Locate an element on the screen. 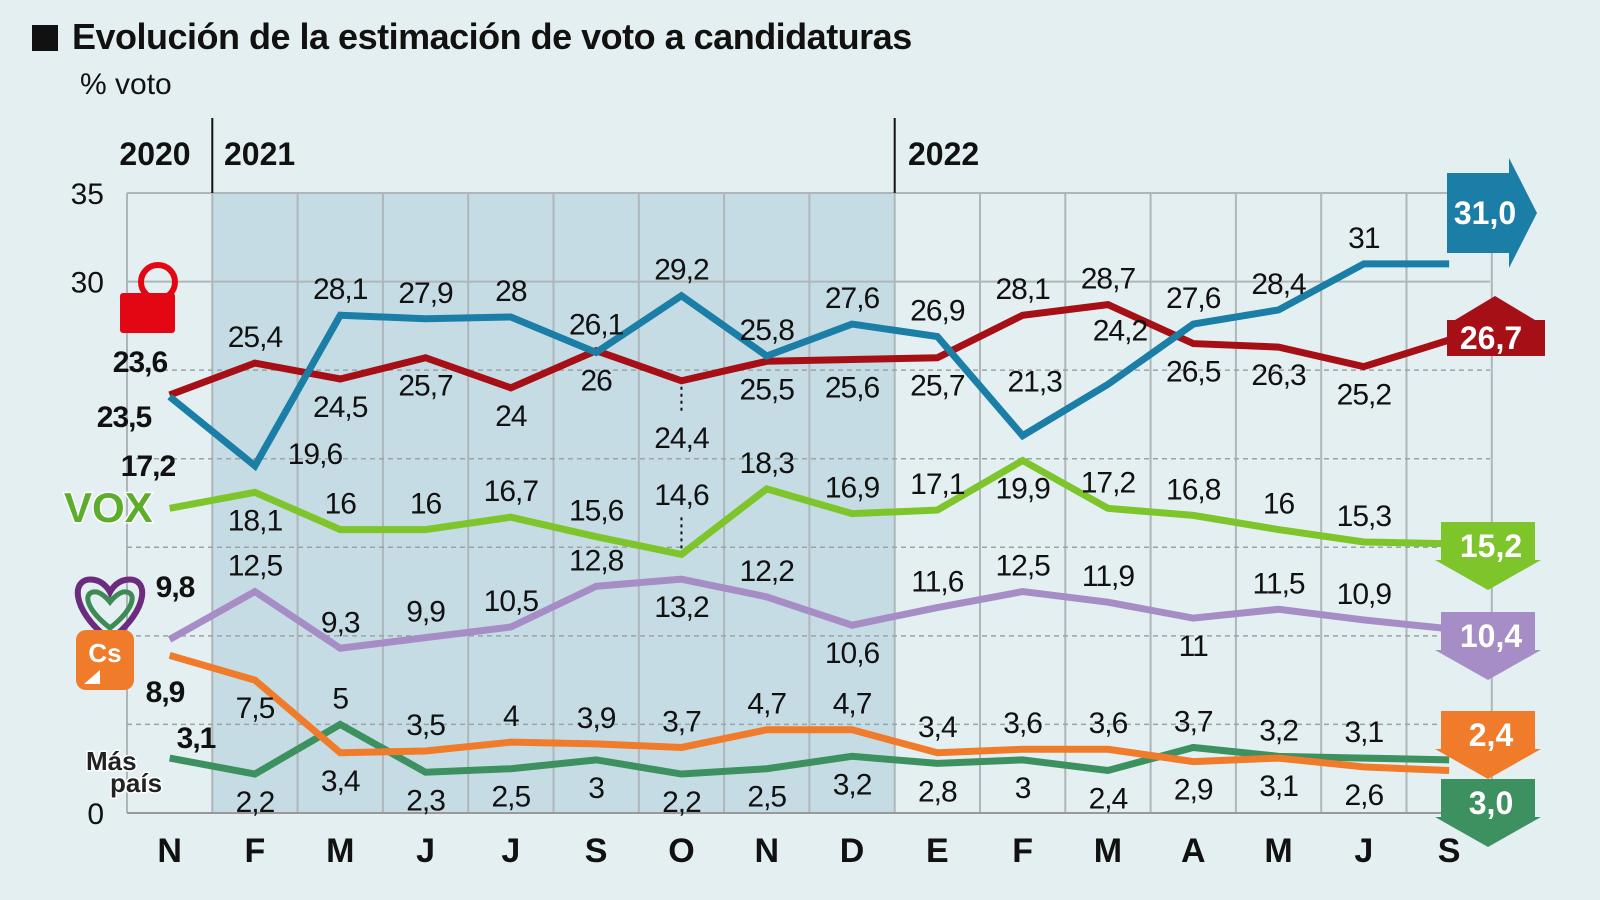  end-value-label: 26,7 is located at coordinates (1491, 338).